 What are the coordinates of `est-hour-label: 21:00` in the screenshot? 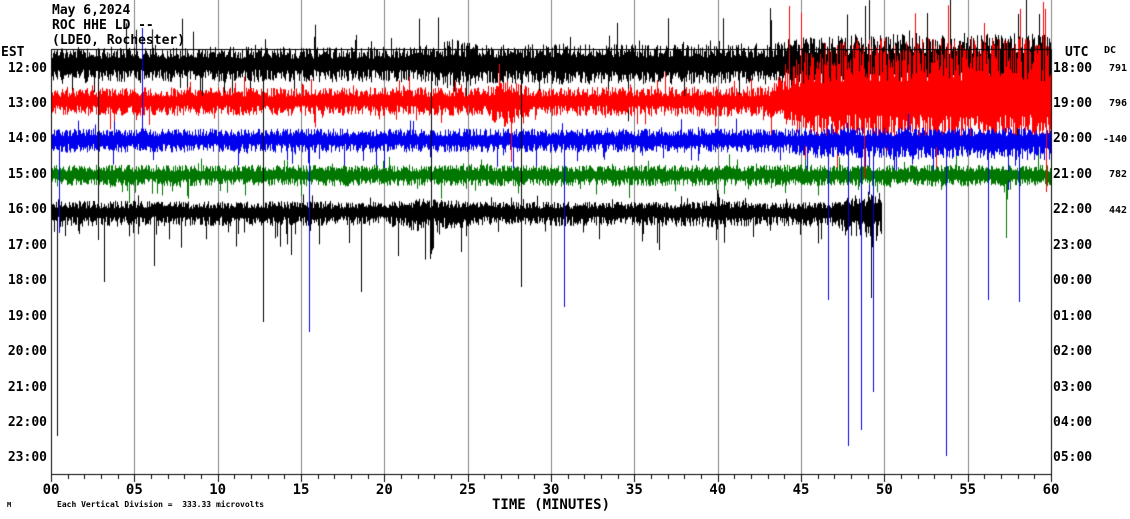 It's located at (27, 387).